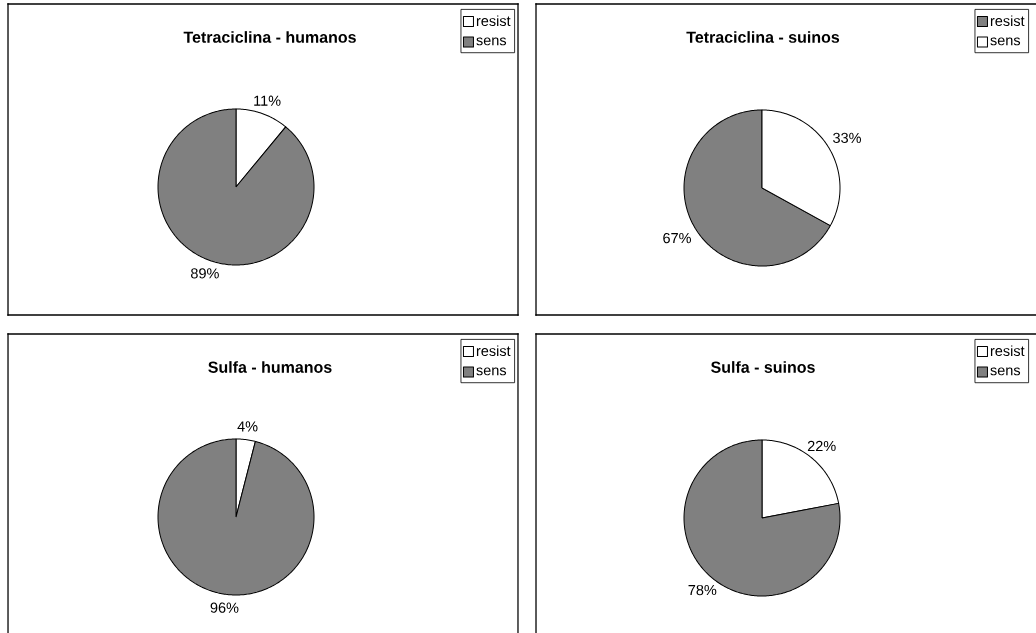  I want to click on data-label: 33%, so click(847, 138).